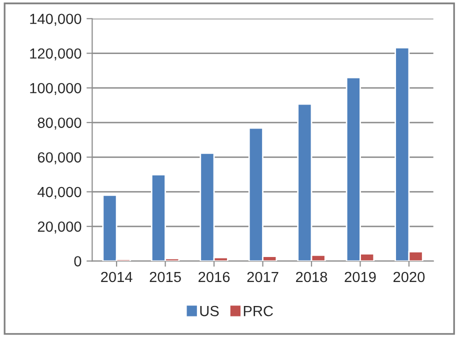 This screenshot has height=339, width=461. What do you see at coordinates (60, 158) in the screenshot?
I see `y-tick-label: 60,000` at bounding box center [60, 158].